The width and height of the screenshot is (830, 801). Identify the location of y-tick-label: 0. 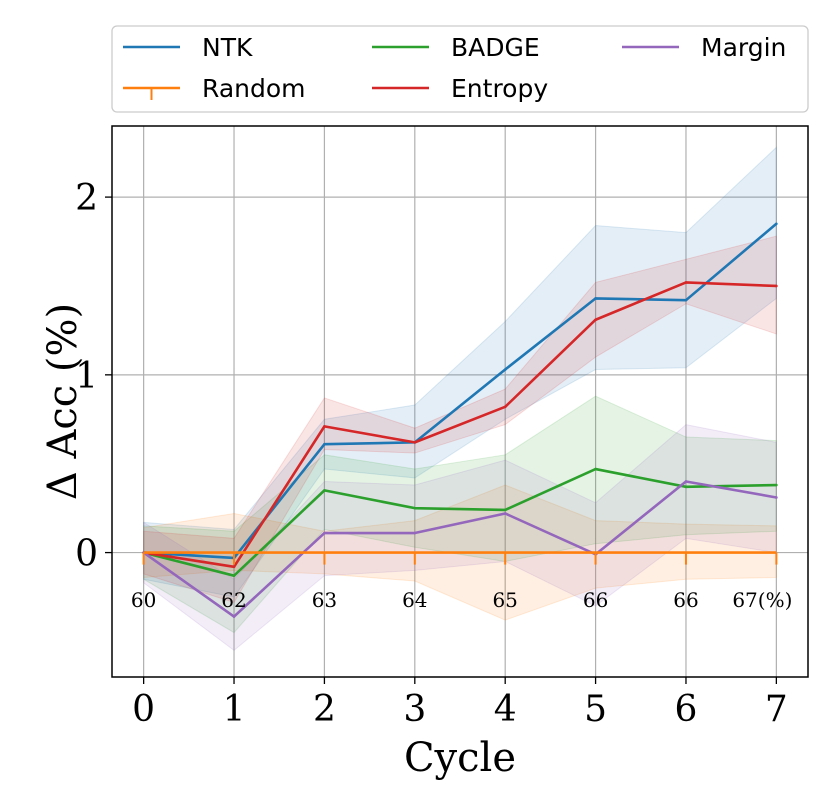
(86, 554).